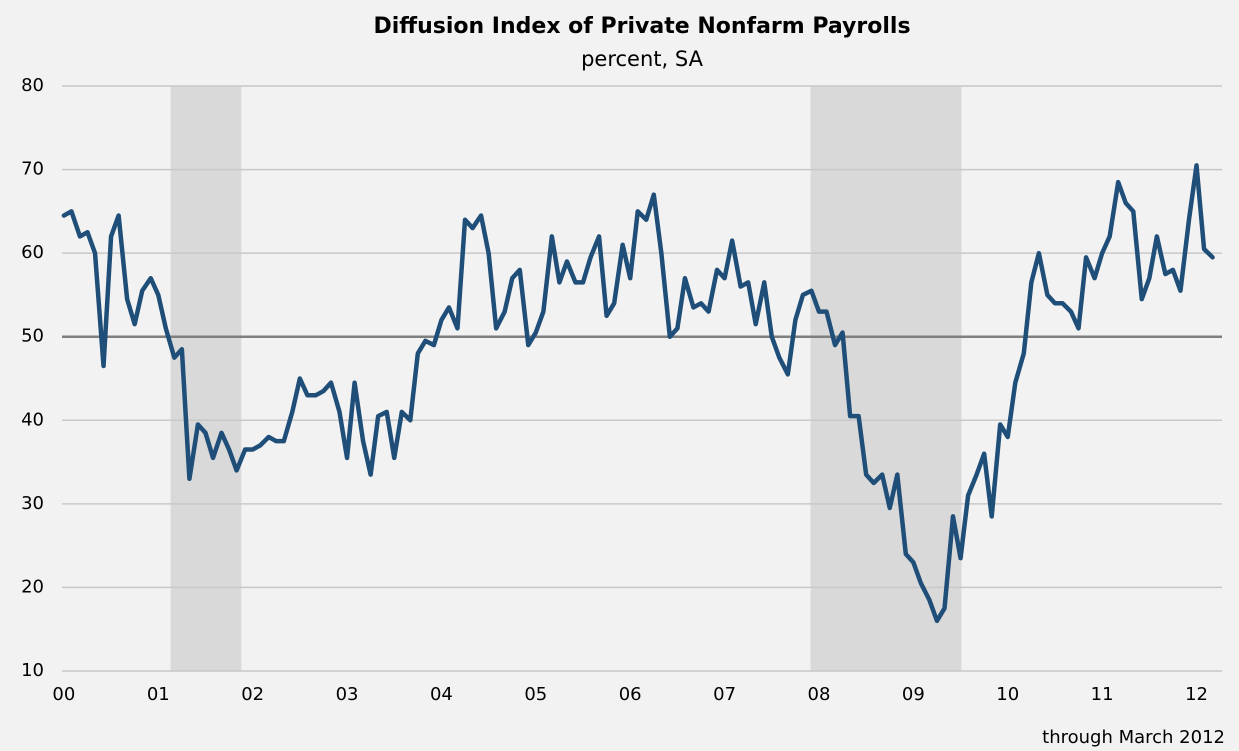 The width and height of the screenshot is (1239, 751). I want to click on y-tick-label: 40, so click(32, 419).